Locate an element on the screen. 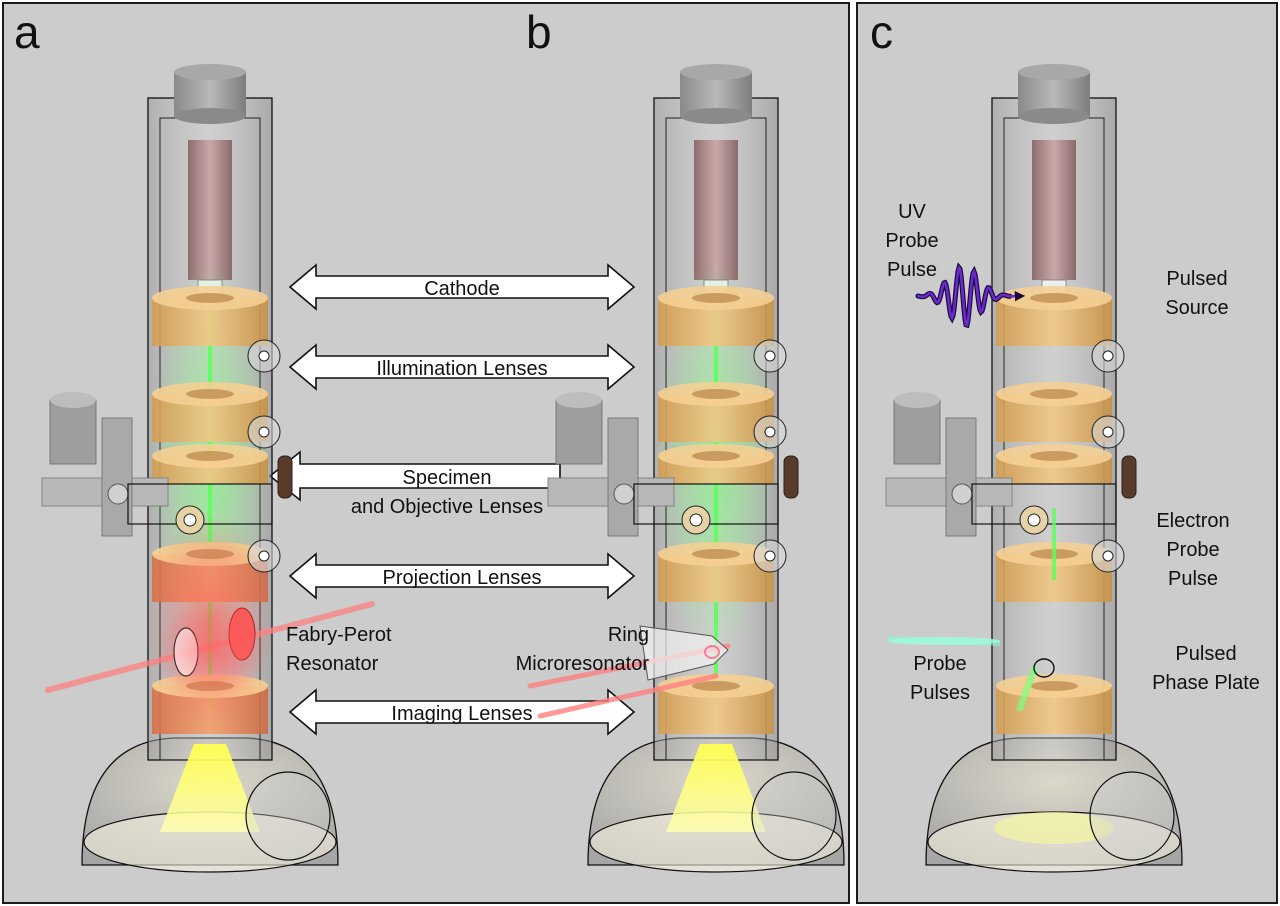 The height and width of the screenshot is (906, 1280). label-electron-pulse: Pulse is located at coordinates (1193, 579).